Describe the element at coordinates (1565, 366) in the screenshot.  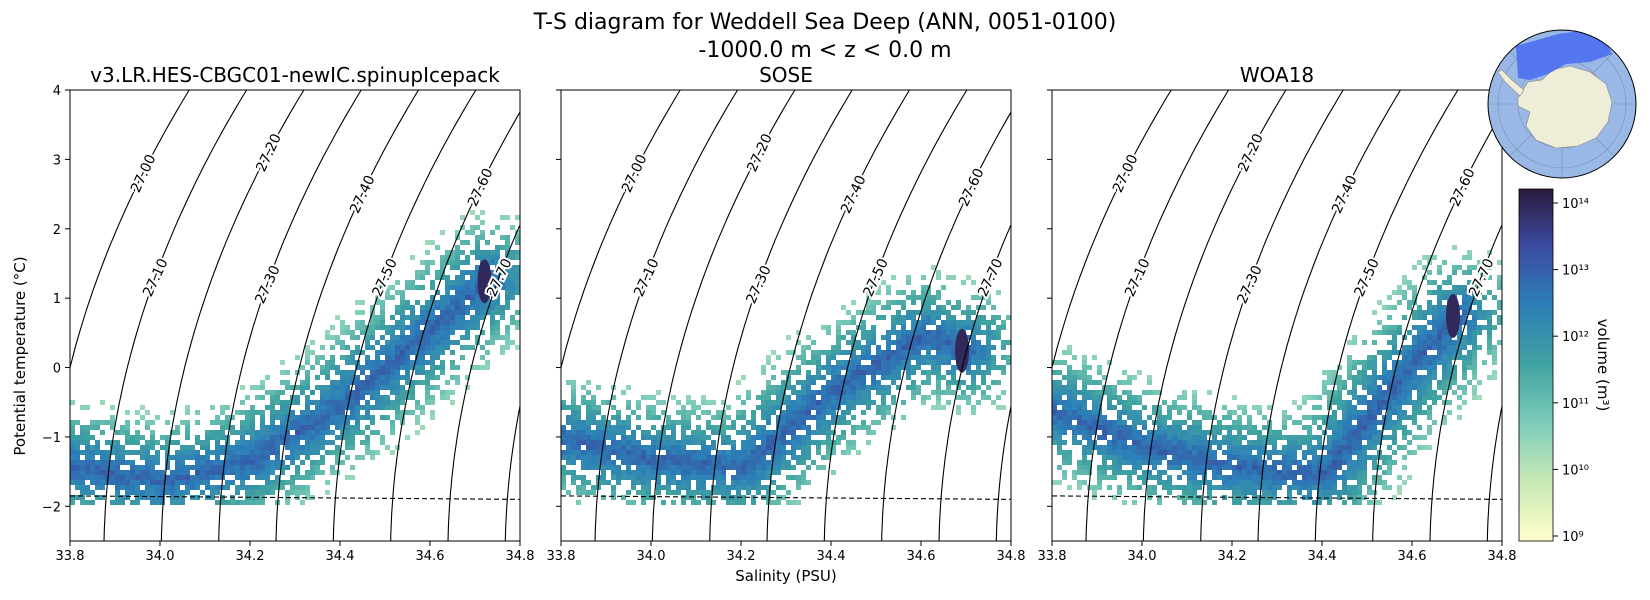
I see `colorbar: 10⁹ 10¹⁰ 10¹¹ 10¹² 10¹³ 10¹⁴ volume (m³)` at that location.